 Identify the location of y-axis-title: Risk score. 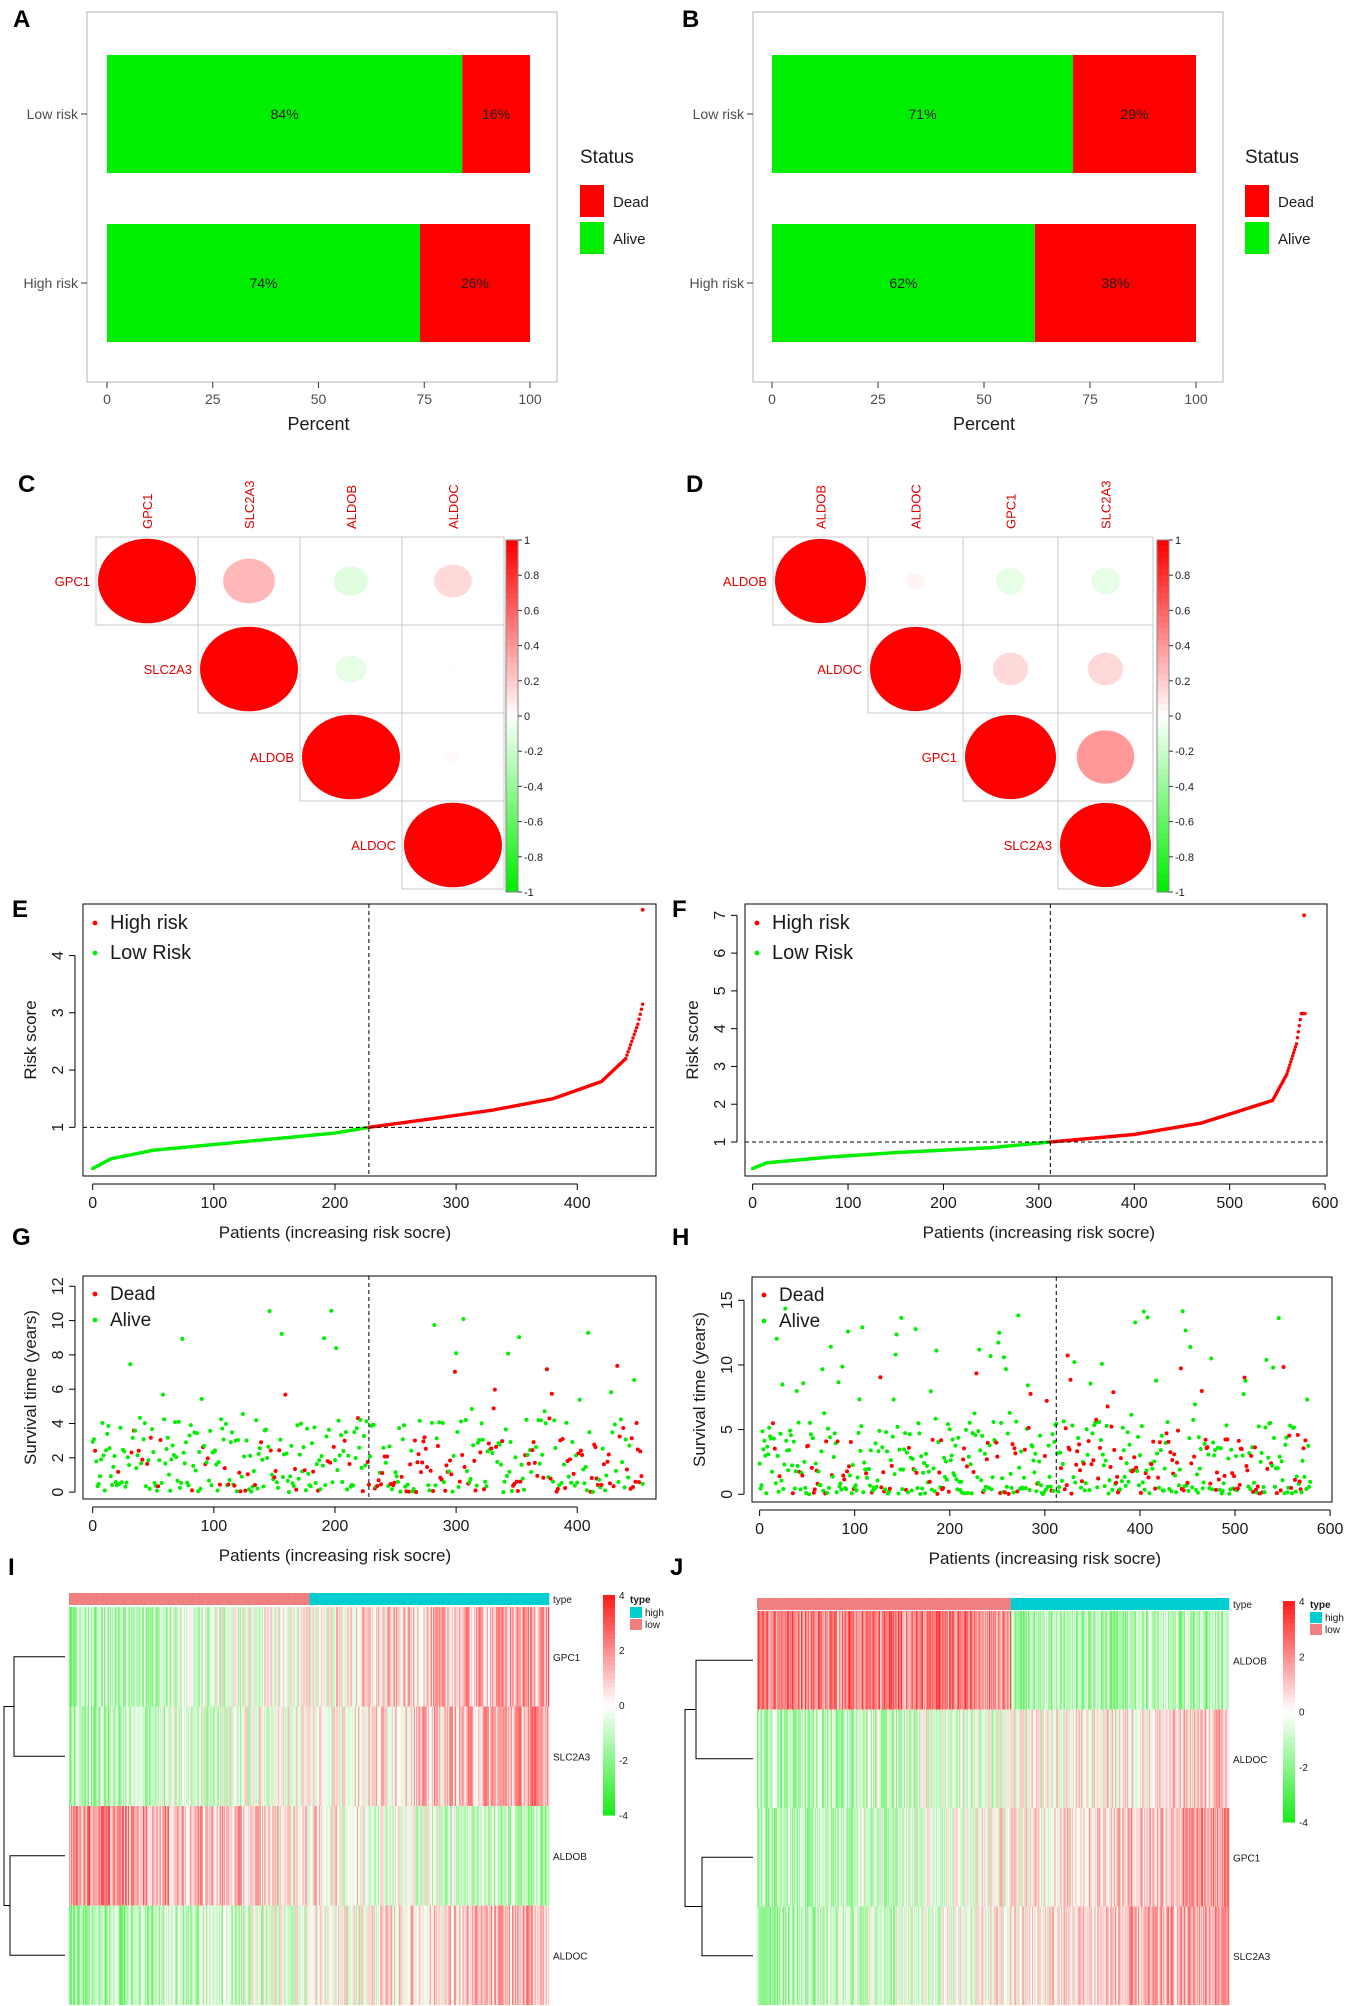
(30, 1039).